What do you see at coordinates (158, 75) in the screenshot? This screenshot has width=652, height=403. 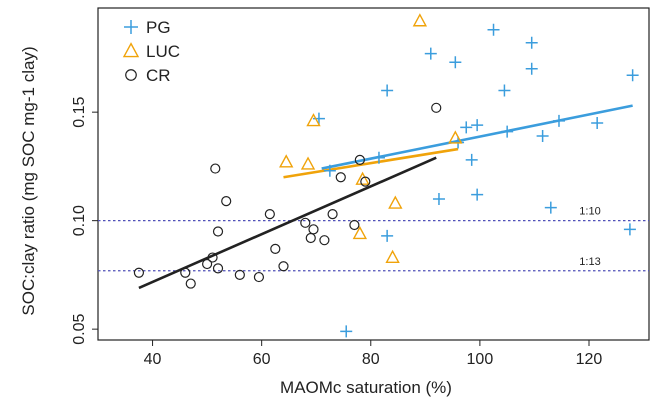 I see `legend-label-cr: CR` at bounding box center [158, 75].